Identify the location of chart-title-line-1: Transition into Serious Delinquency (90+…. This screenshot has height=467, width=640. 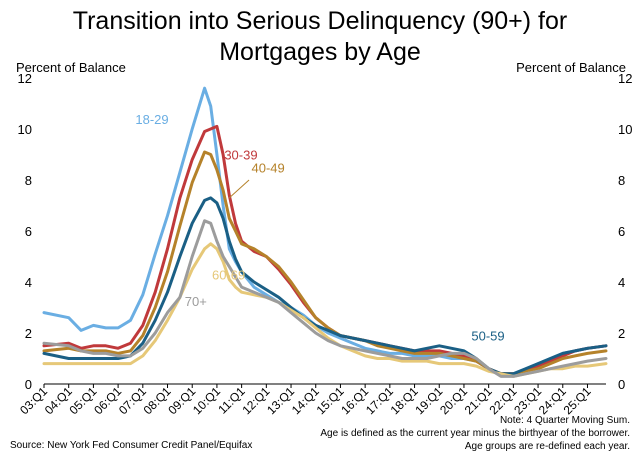
(320, 21).